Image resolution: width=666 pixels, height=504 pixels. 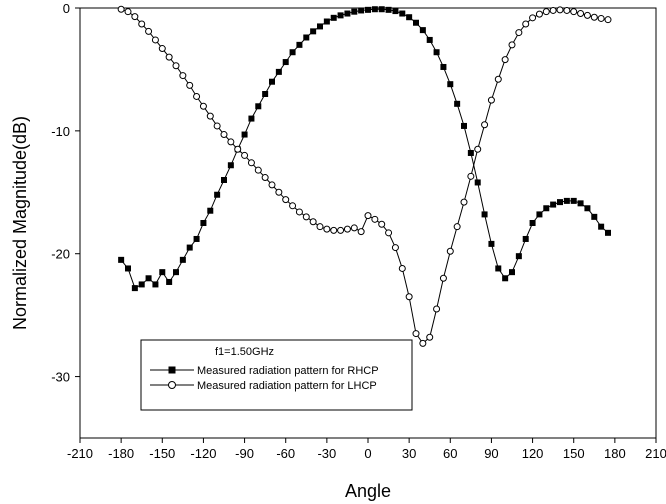 I want to click on x-tick-label: -30, so click(x=326, y=453).